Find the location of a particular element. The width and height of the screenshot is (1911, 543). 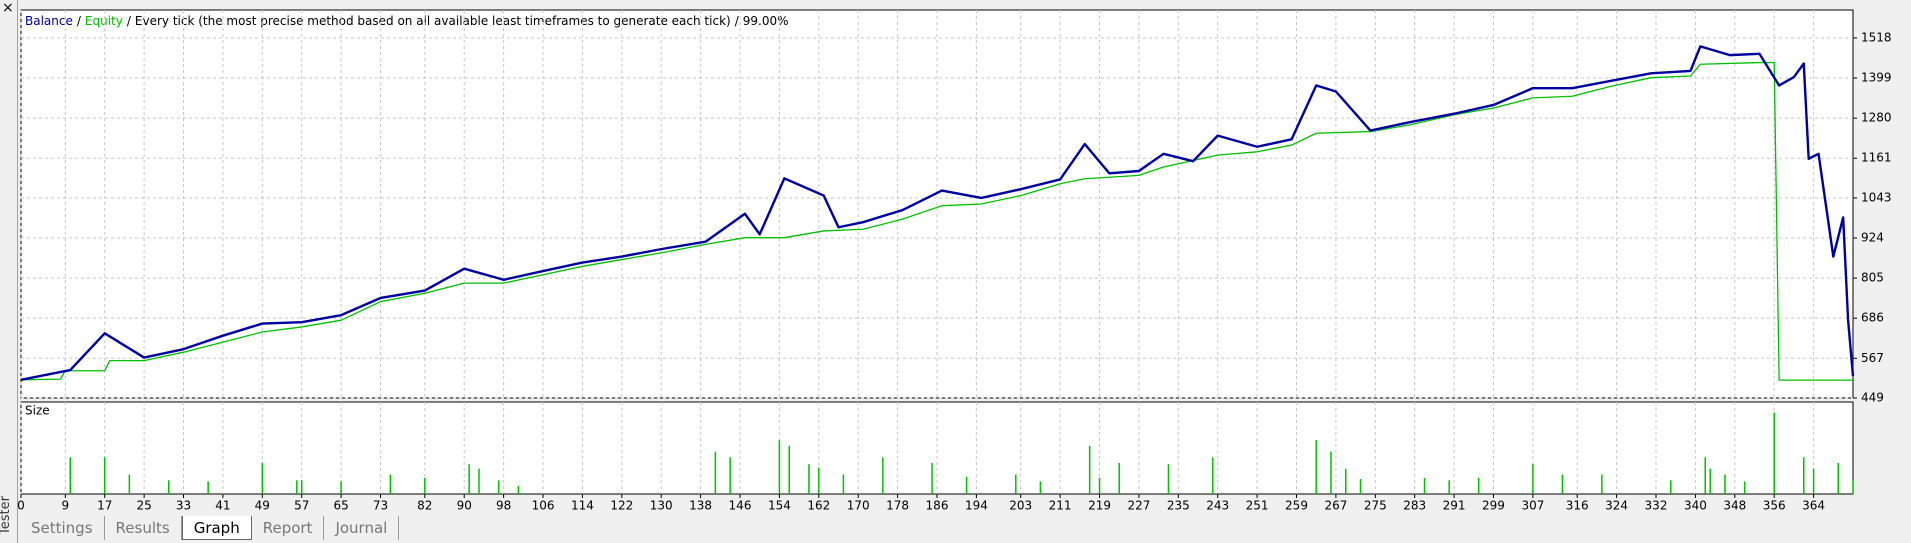

y-tick-label: 805 is located at coordinates (1872, 278).